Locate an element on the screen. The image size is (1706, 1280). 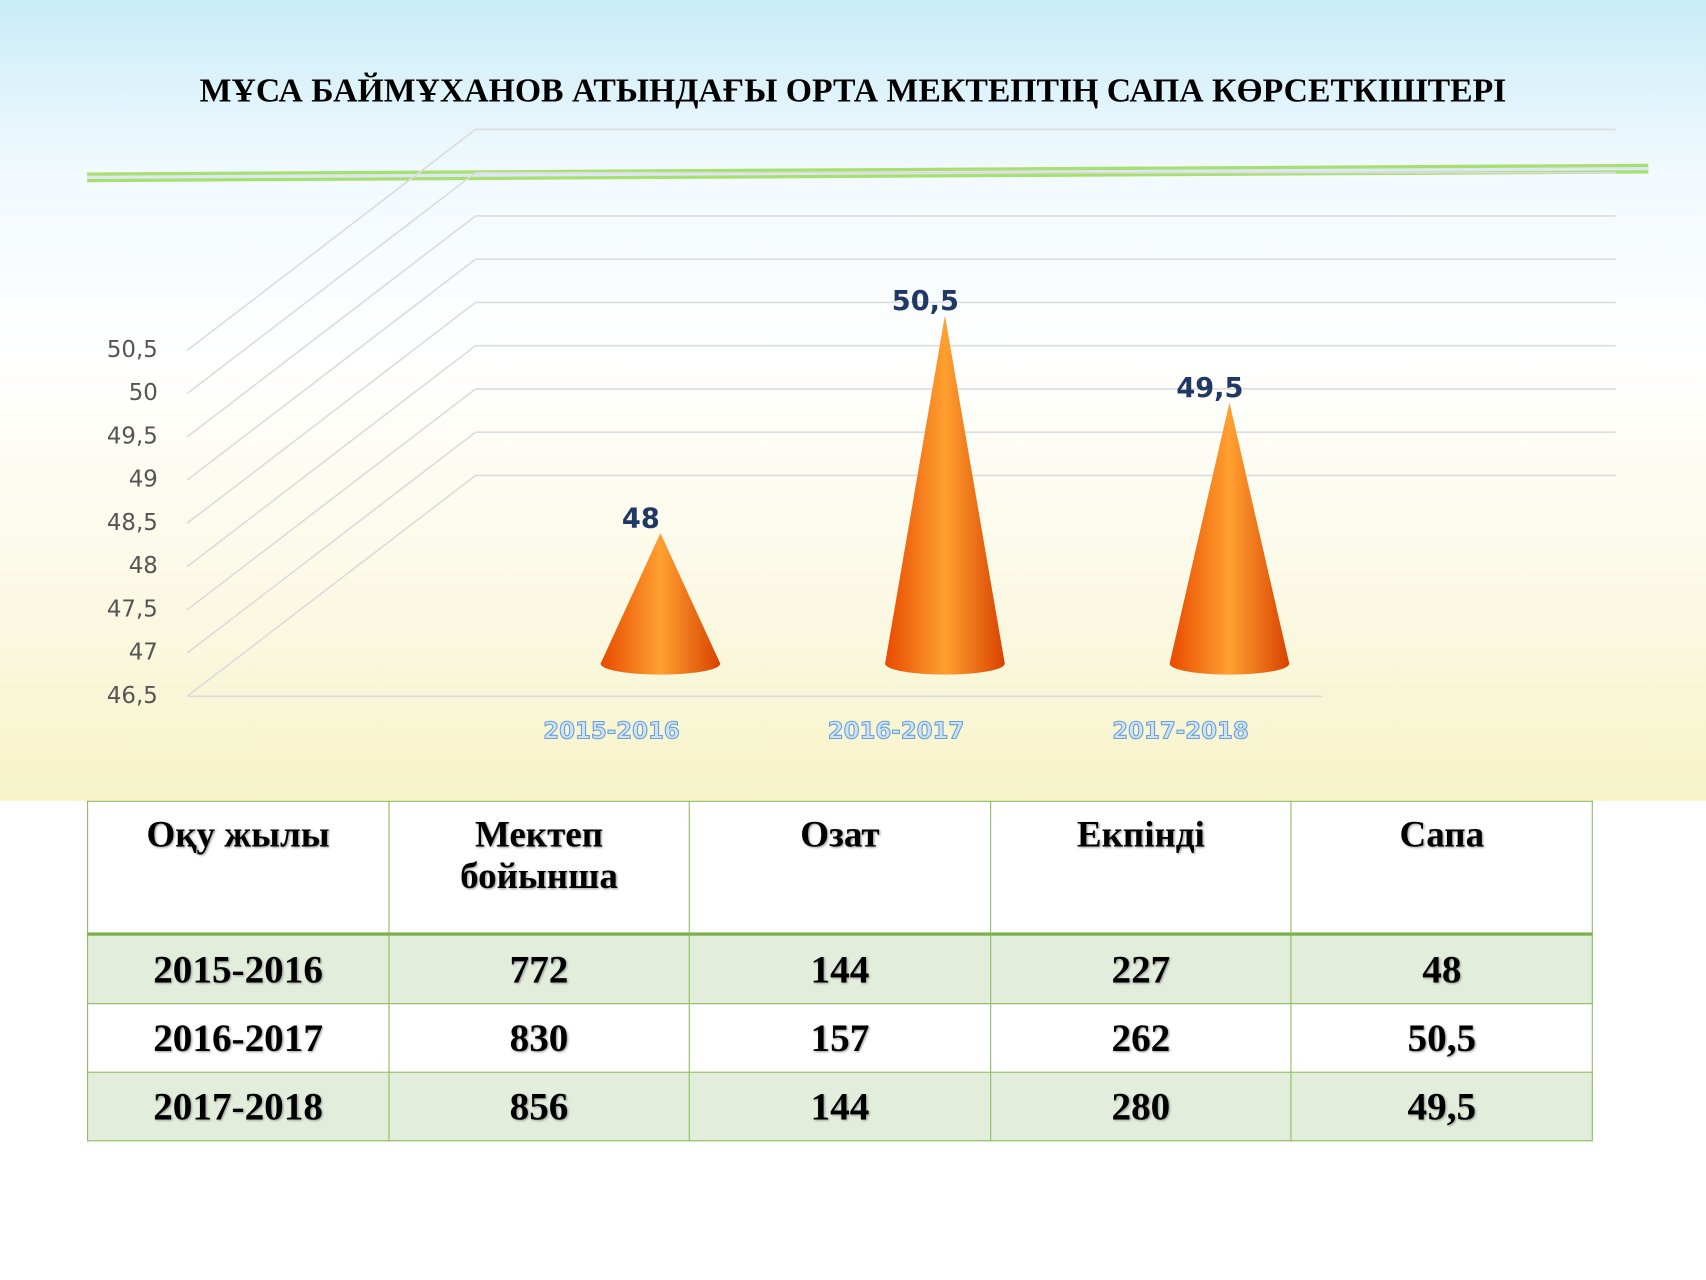
header-cell: Оқу жылы is located at coordinates (238, 868).